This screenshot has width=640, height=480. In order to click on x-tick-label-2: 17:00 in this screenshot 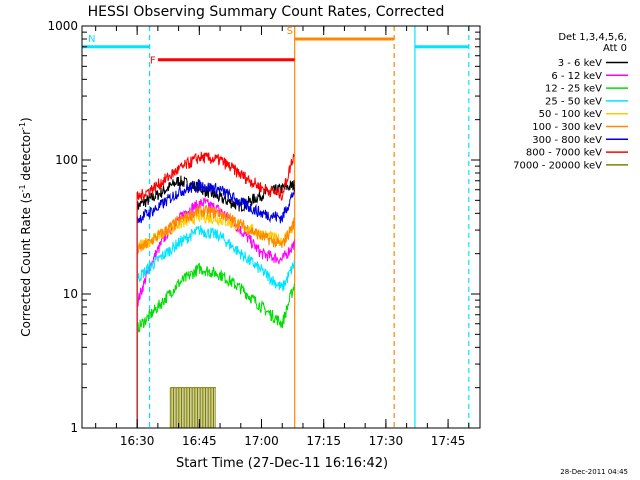, I will do `click(261, 441)`.